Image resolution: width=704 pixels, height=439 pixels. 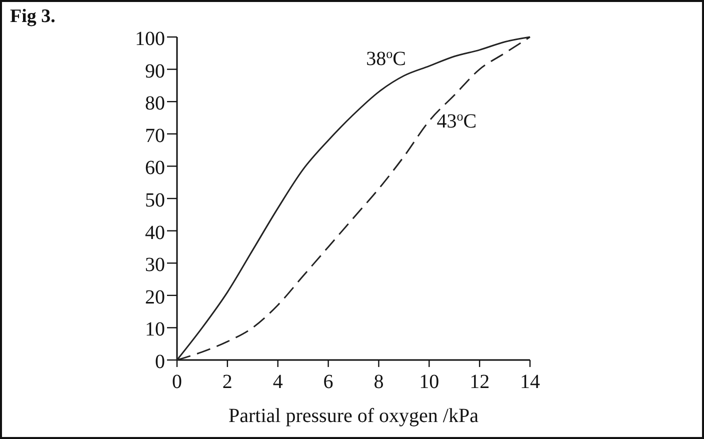 What do you see at coordinates (155, 265) in the screenshot?
I see `y-tick-label: 30` at bounding box center [155, 265].